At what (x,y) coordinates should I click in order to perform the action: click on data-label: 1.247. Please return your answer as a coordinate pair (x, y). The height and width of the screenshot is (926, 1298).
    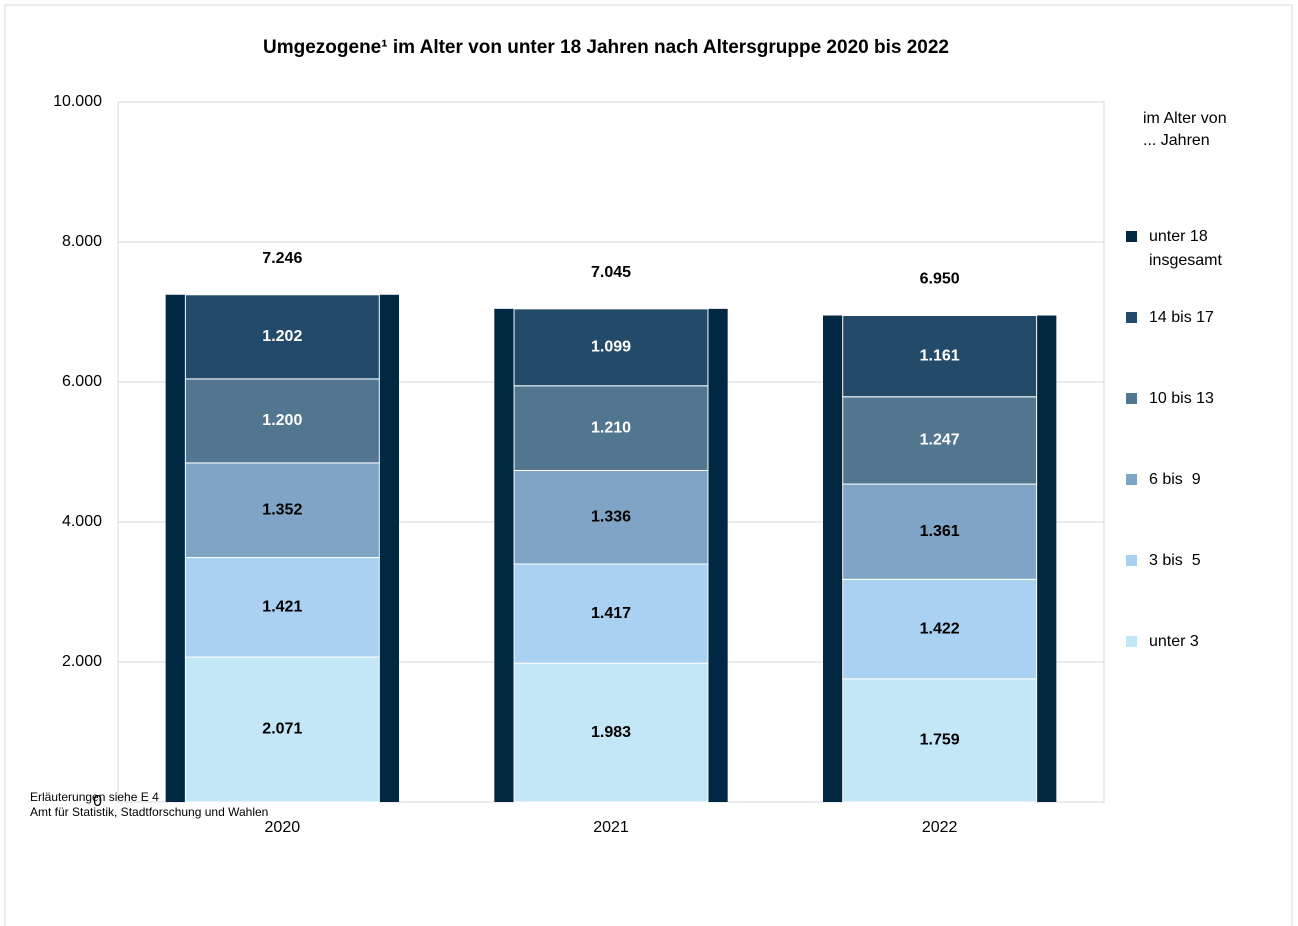
    Looking at the image, I should click on (940, 440).